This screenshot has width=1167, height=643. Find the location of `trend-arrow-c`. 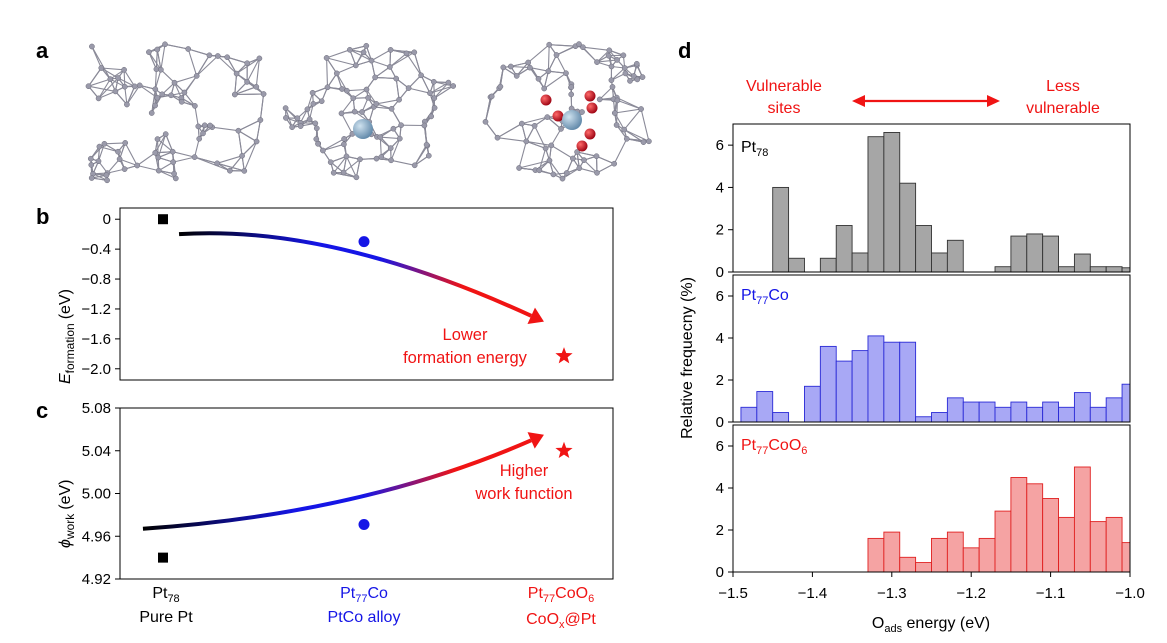

trend-arrow-c is located at coordinates (337, 484).